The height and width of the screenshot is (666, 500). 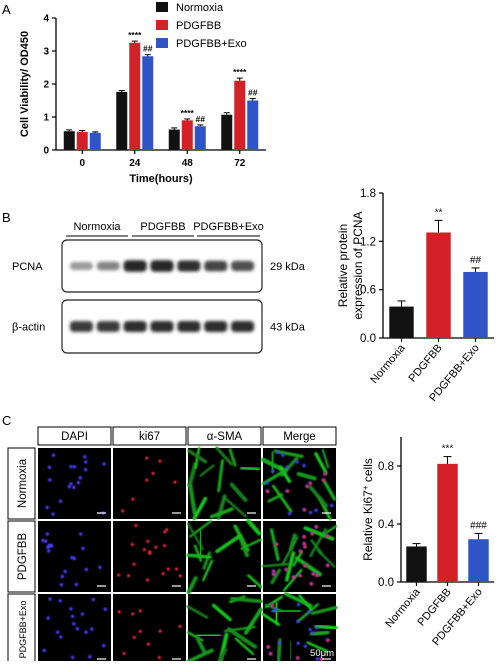 What do you see at coordinates (46, 85) in the screenshot?
I see `y-tick-label: 2` at bounding box center [46, 85].